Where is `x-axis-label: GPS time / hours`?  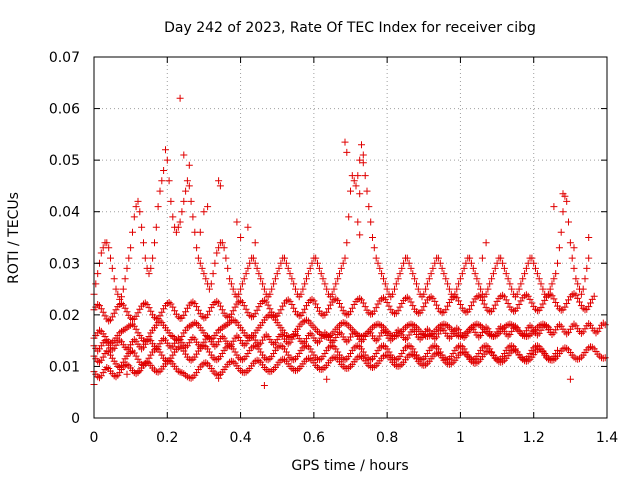 x-axis-label: GPS time / hours is located at coordinates (349, 466).